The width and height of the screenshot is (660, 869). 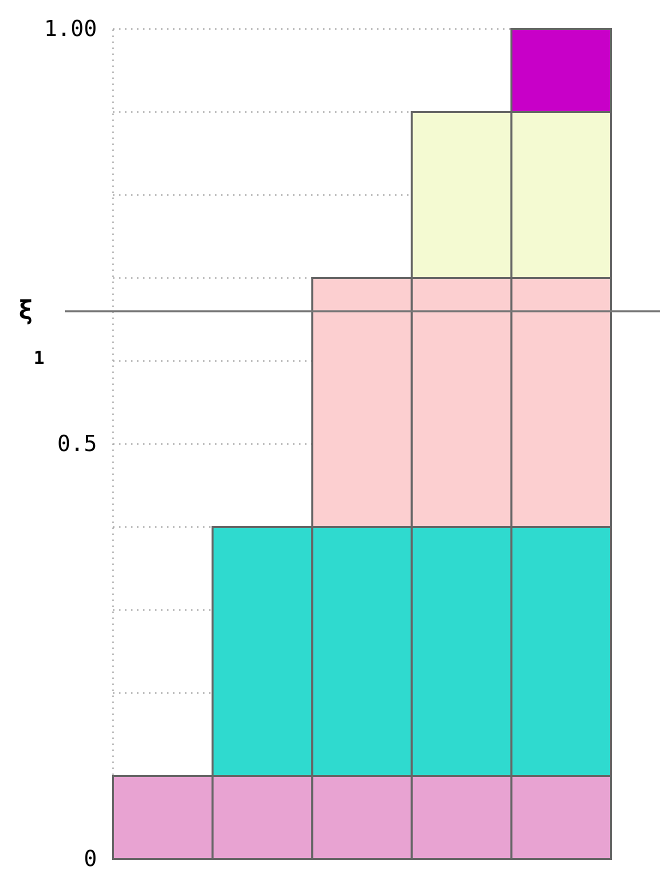 I want to click on y-tick-label: 0, so click(x=90, y=858).